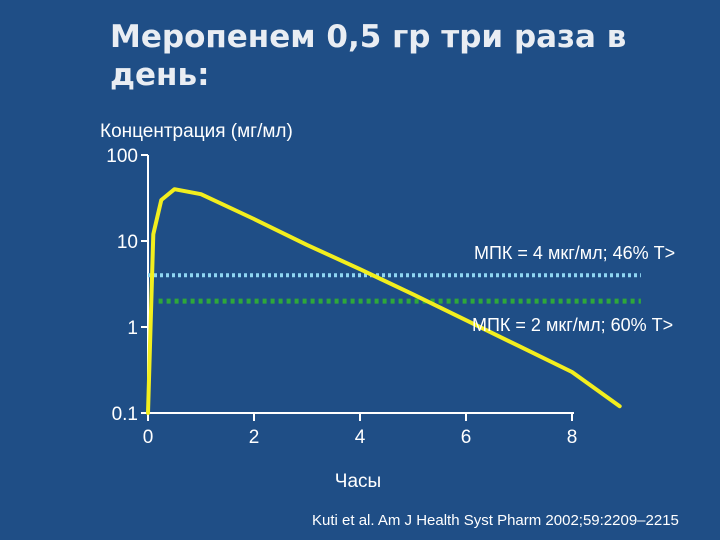 The height and width of the screenshot is (540, 720). What do you see at coordinates (572, 437) in the screenshot?
I see `x-tick-label: 8` at bounding box center [572, 437].